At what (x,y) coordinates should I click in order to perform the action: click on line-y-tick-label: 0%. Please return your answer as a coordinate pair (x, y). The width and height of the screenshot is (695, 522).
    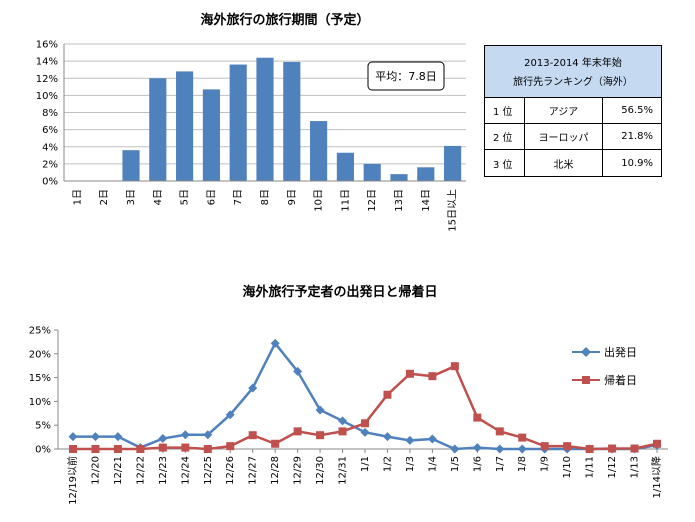
    Looking at the image, I should click on (43, 450).